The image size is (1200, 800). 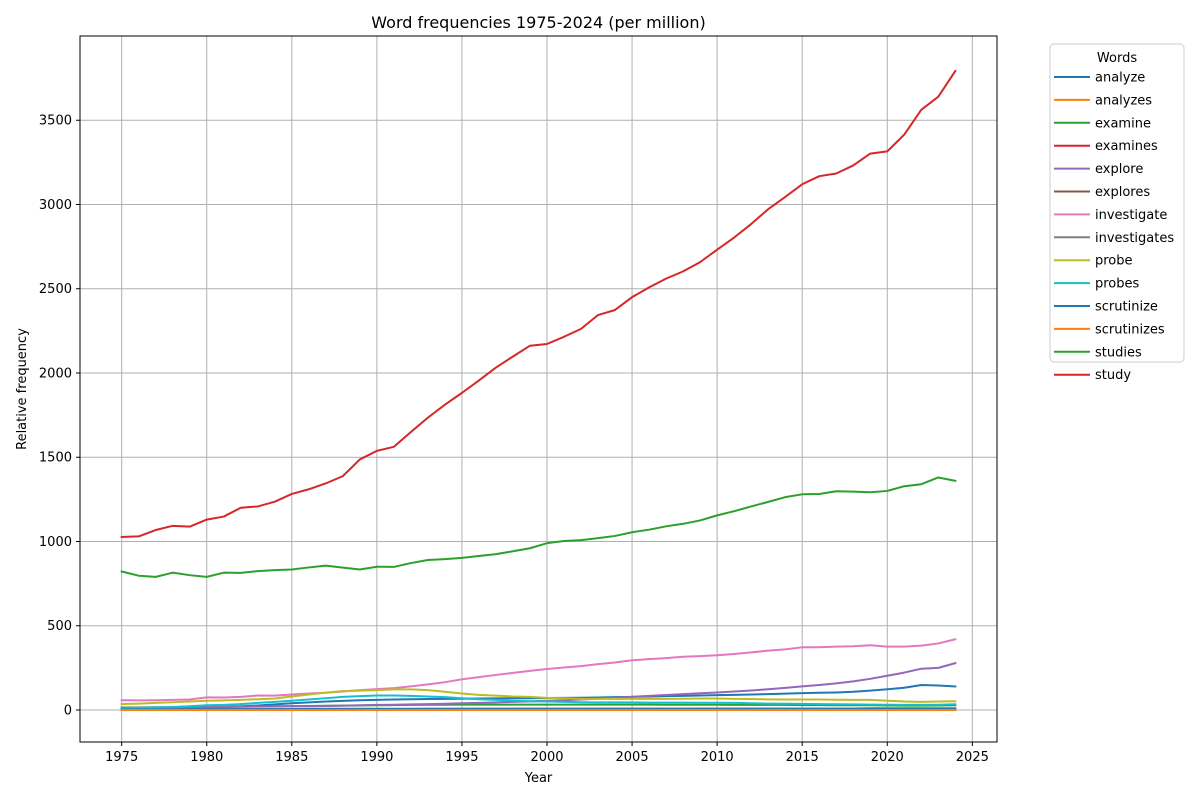 I want to click on legend-item-examines: examines, so click(x=1106, y=146).